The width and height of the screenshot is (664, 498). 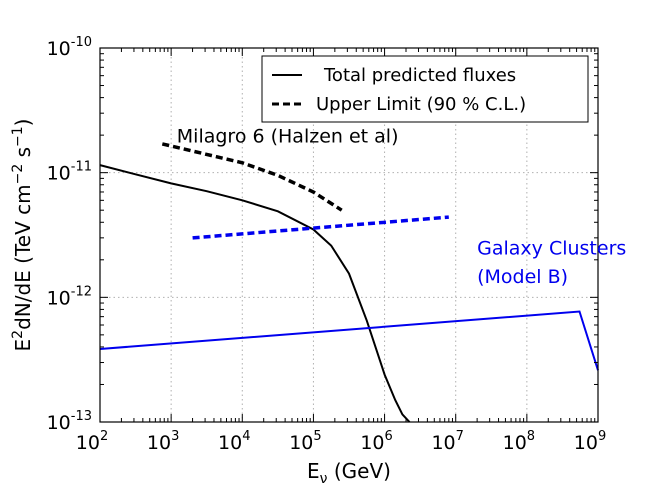 What do you see at coordinates (389, 436) in the screenshot?
I see `x-tick-exp-4: 6` at bounding box center [389, 436].